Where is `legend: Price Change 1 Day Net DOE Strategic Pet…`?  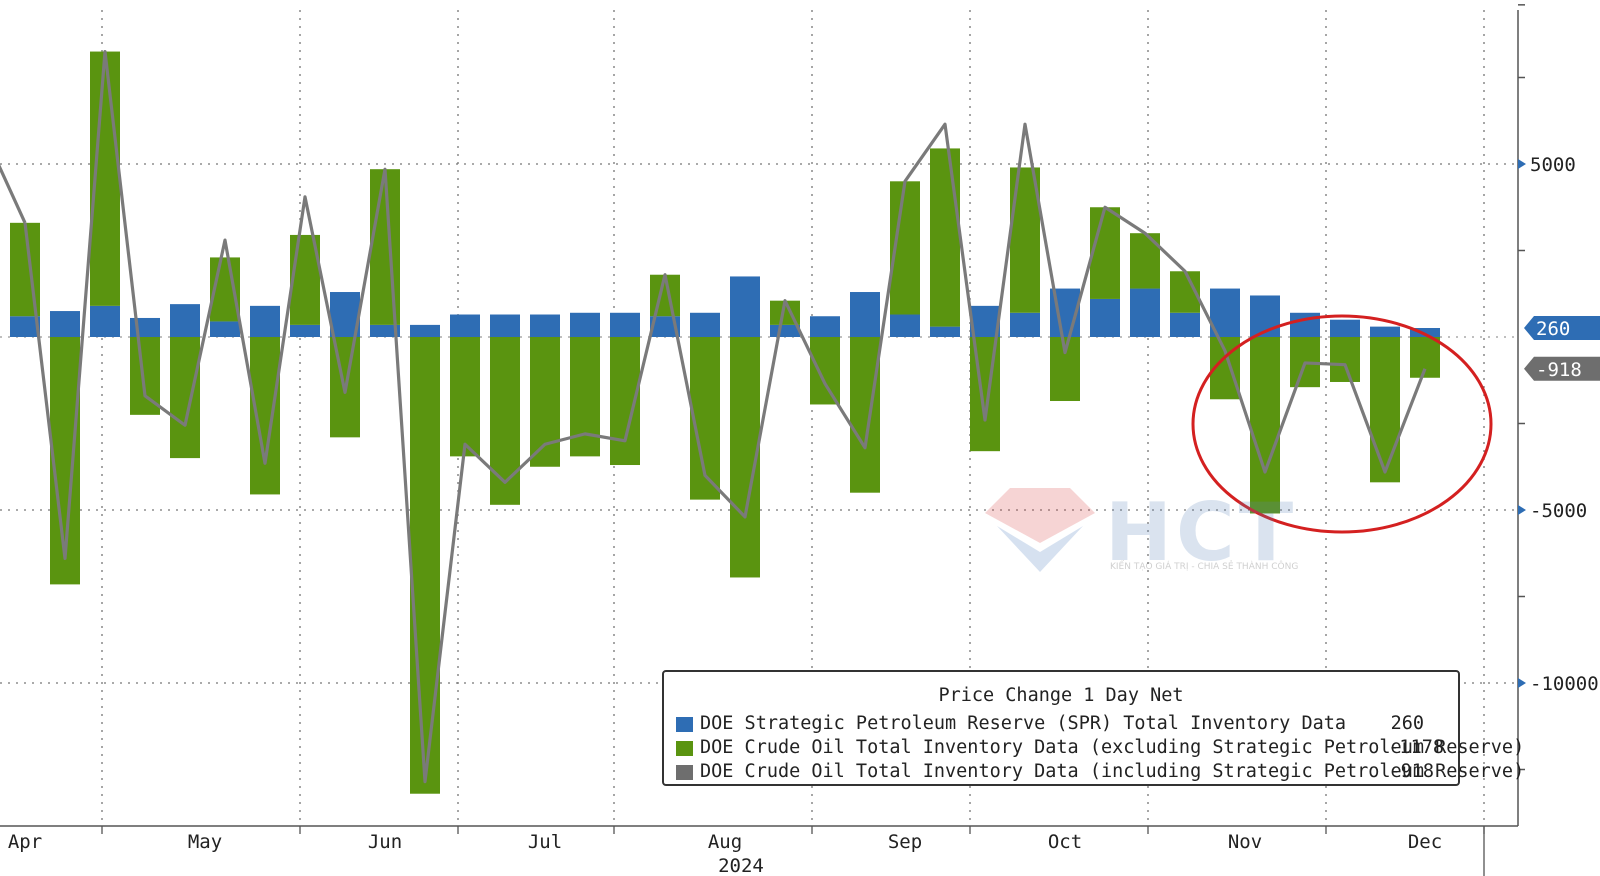
legend: Price Change 1 Day Net DOE Strategic Pet… is located at coordinates (1093, 728).